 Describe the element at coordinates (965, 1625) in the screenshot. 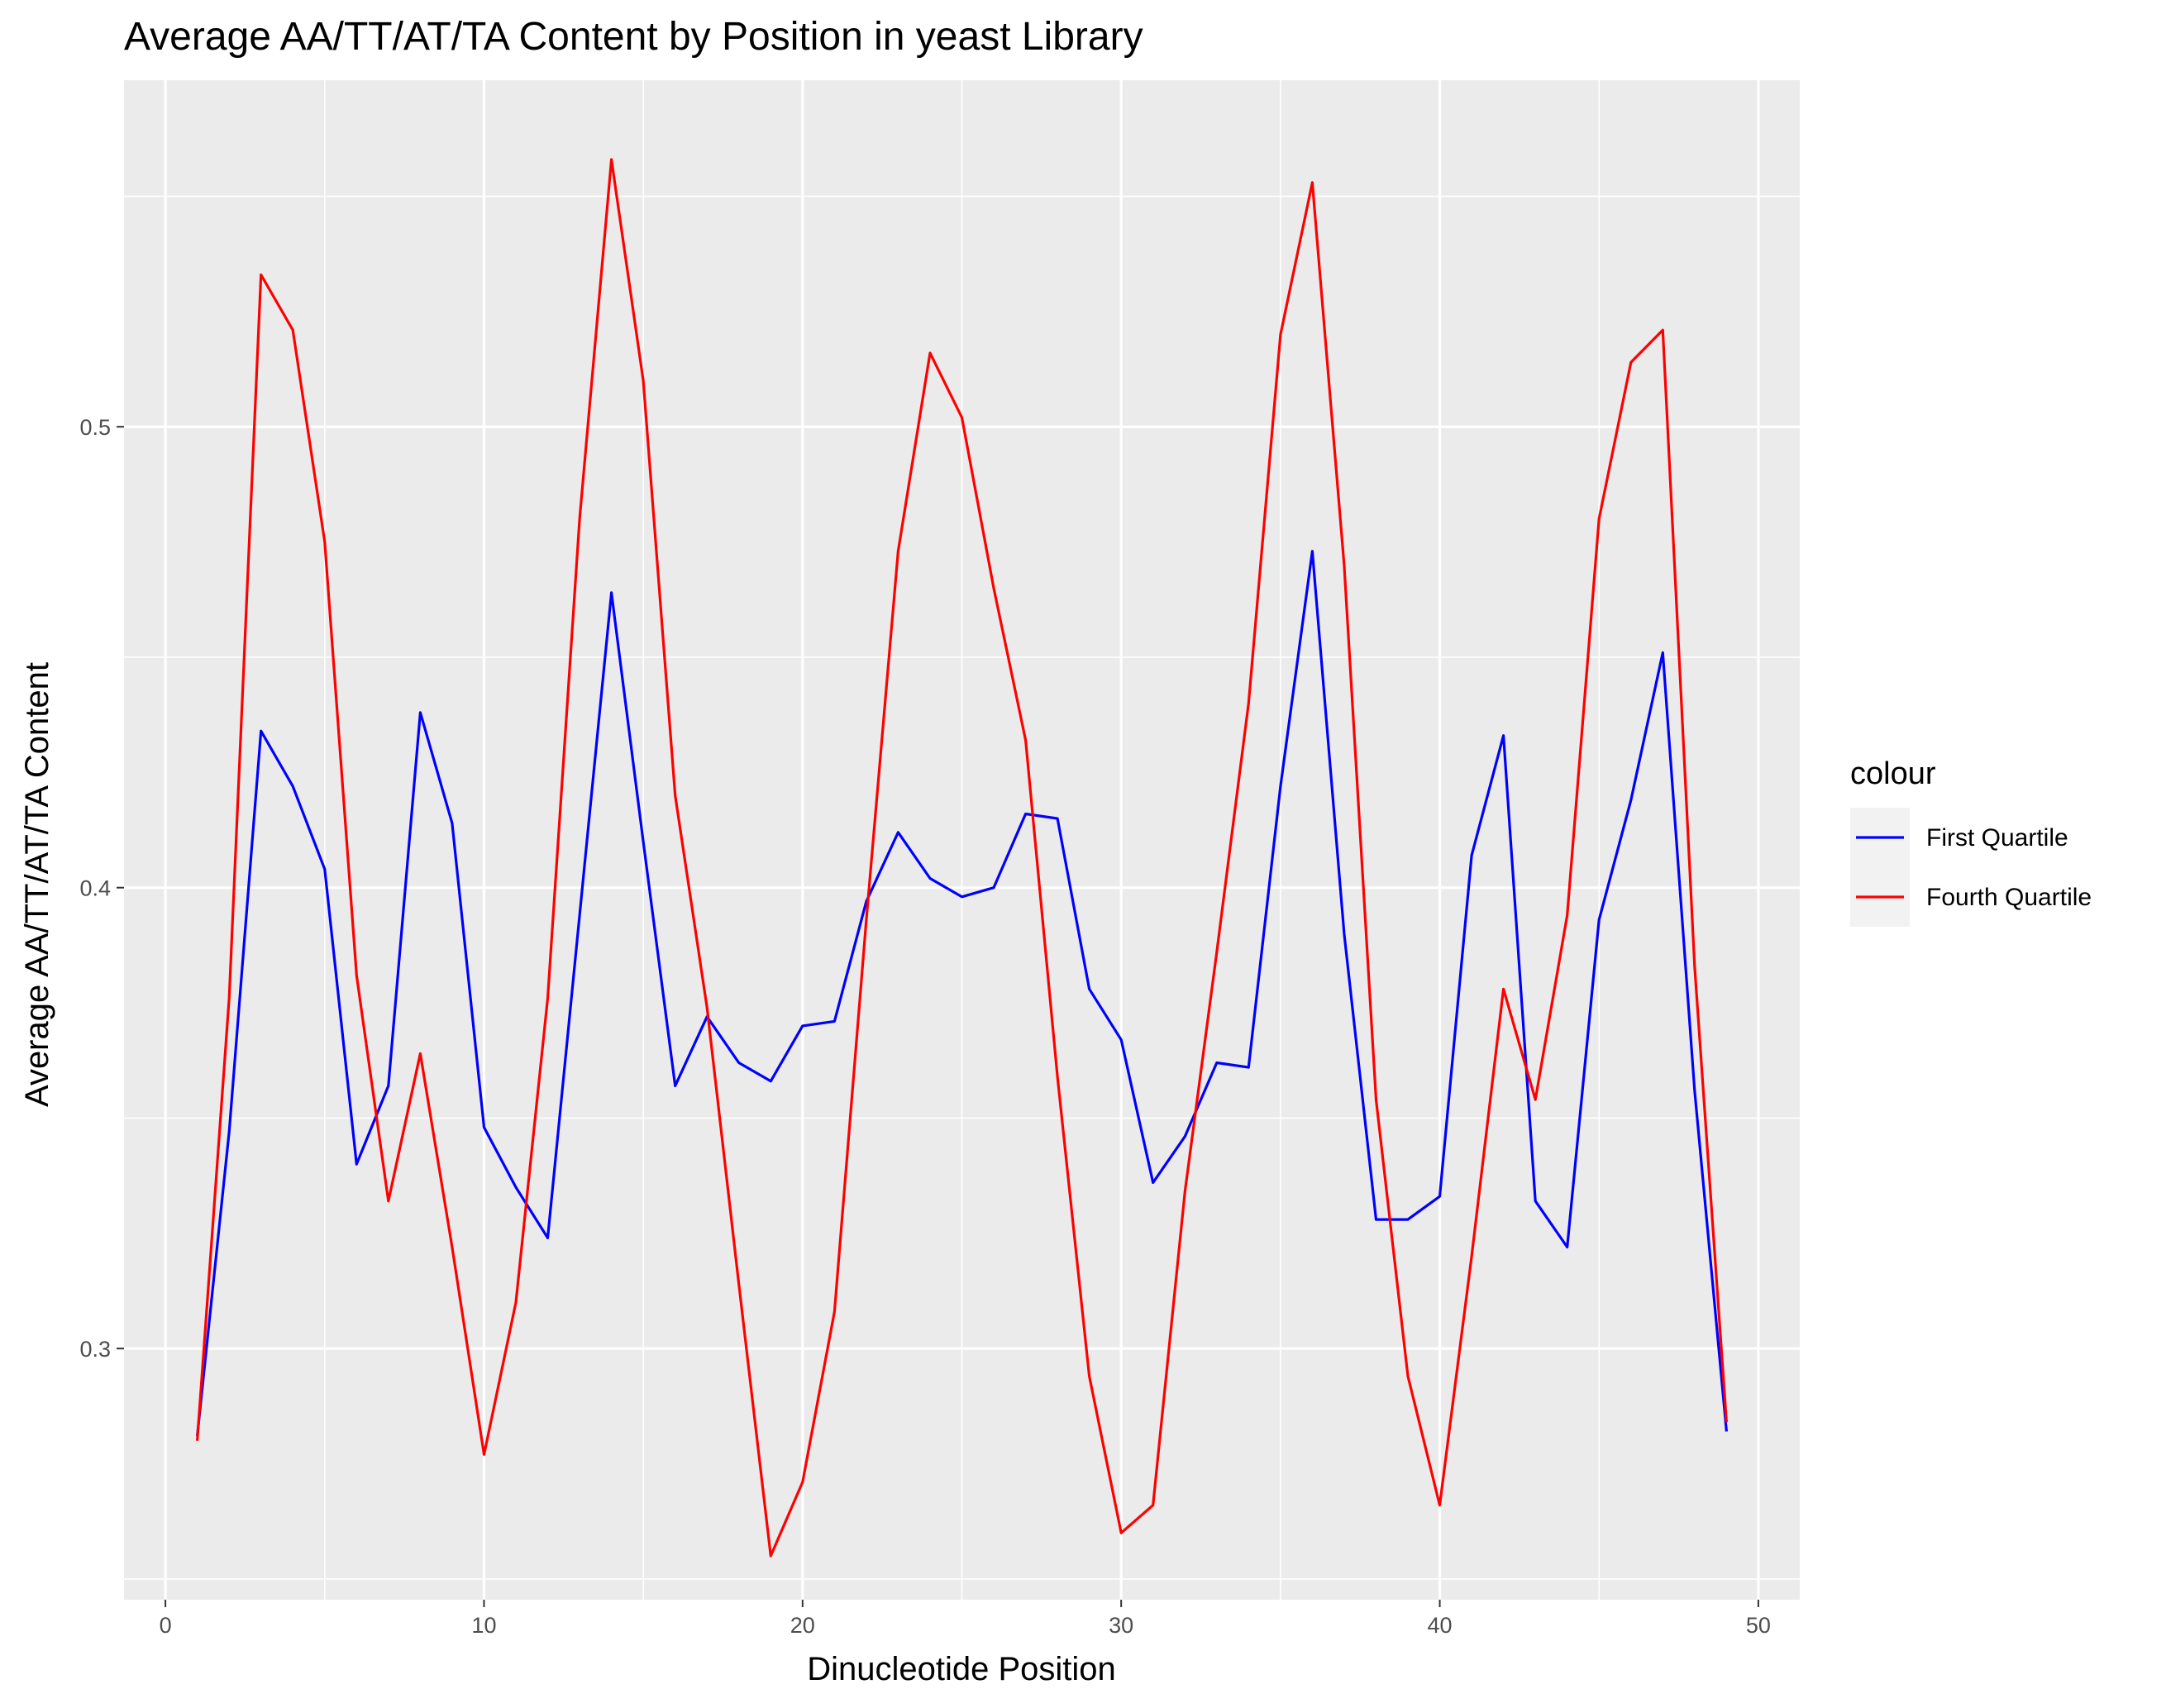

I see `x-tick-labels: 0 10 20 30 40 50` at that location.